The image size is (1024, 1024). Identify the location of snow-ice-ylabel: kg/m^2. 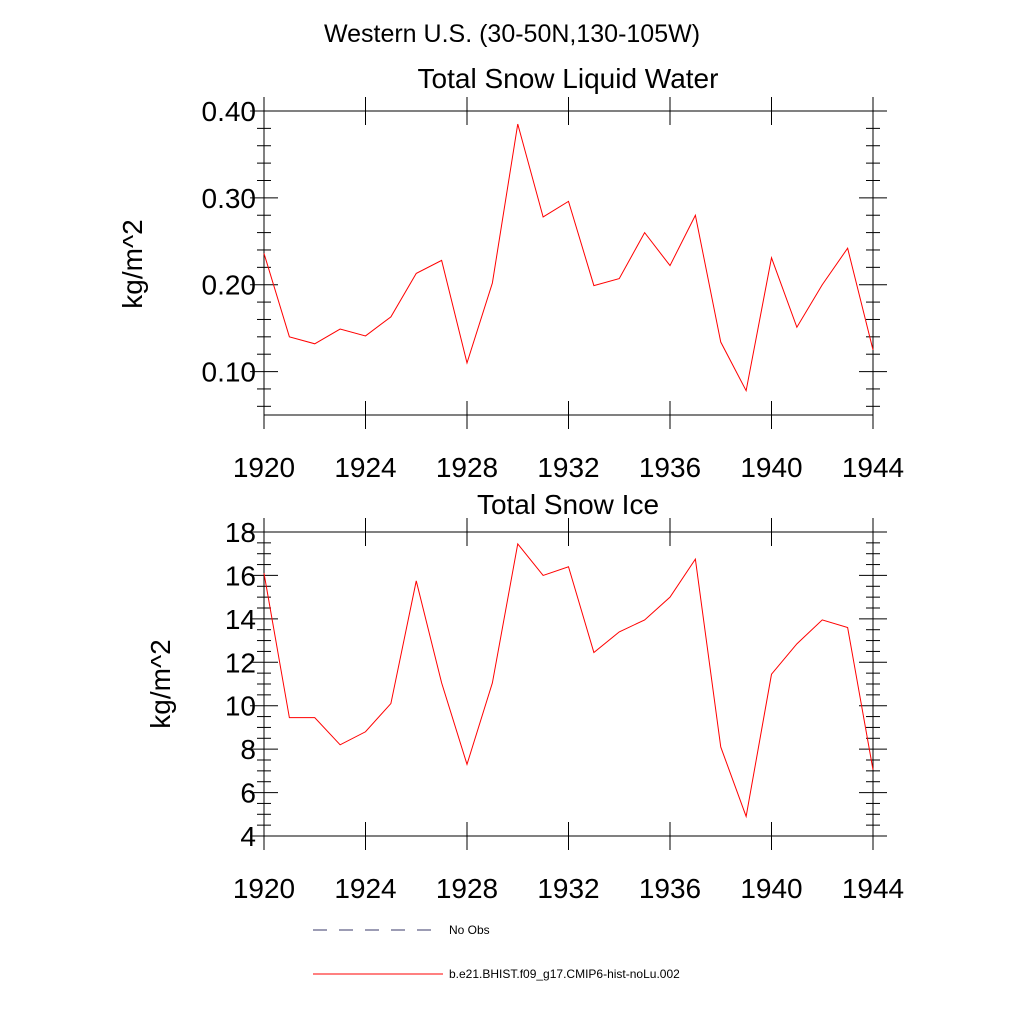
(160, 683).